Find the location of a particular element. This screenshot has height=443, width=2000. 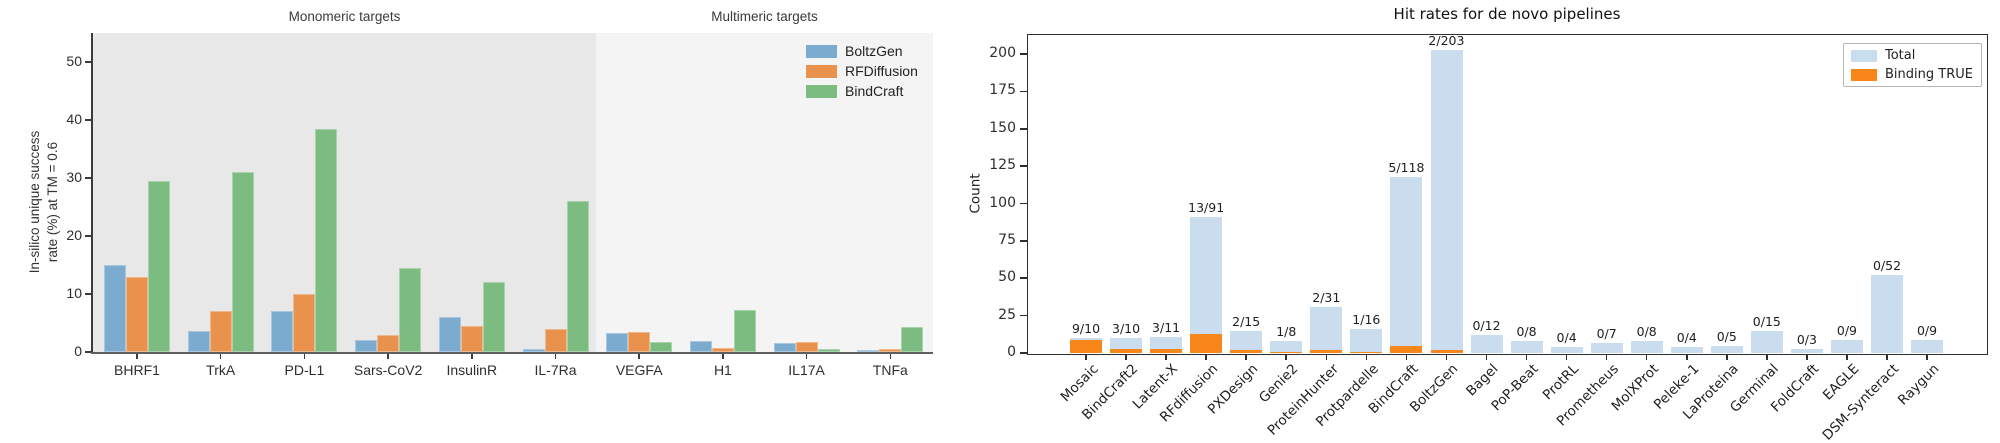

bar-label-pop-beat: 0/8 is located at coordinates (1526, 331).